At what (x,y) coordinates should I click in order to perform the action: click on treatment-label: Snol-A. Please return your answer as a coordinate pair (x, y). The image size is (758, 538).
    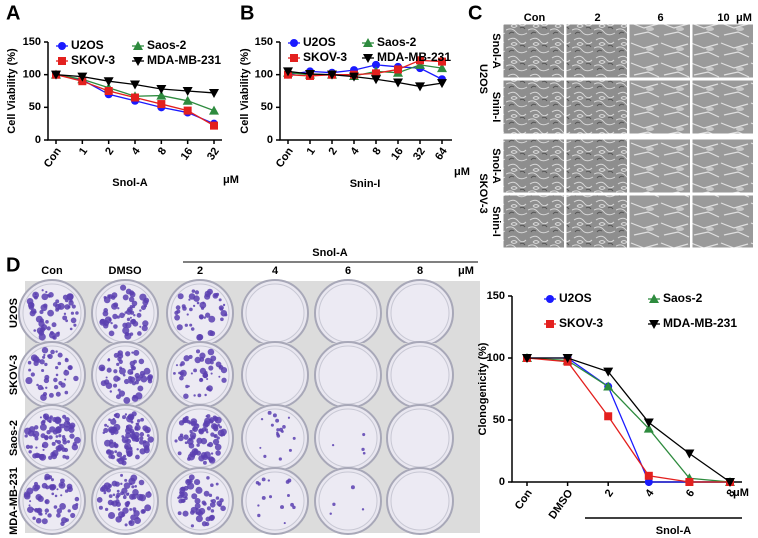
    Looking at the image, I should click on (496, 50).